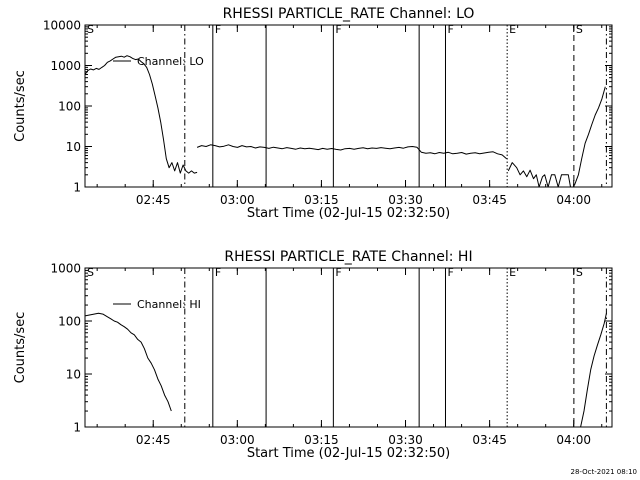  Describe the element at coordinates (170, 61) in the screenshot. I see `legend-label: Channel: LO` at that location.